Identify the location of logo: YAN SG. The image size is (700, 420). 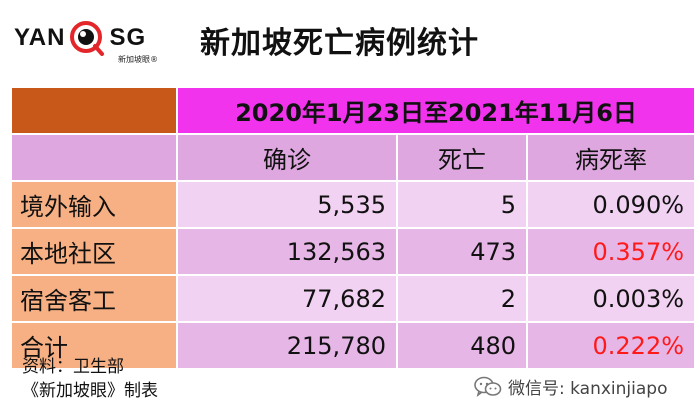
(80, 38).